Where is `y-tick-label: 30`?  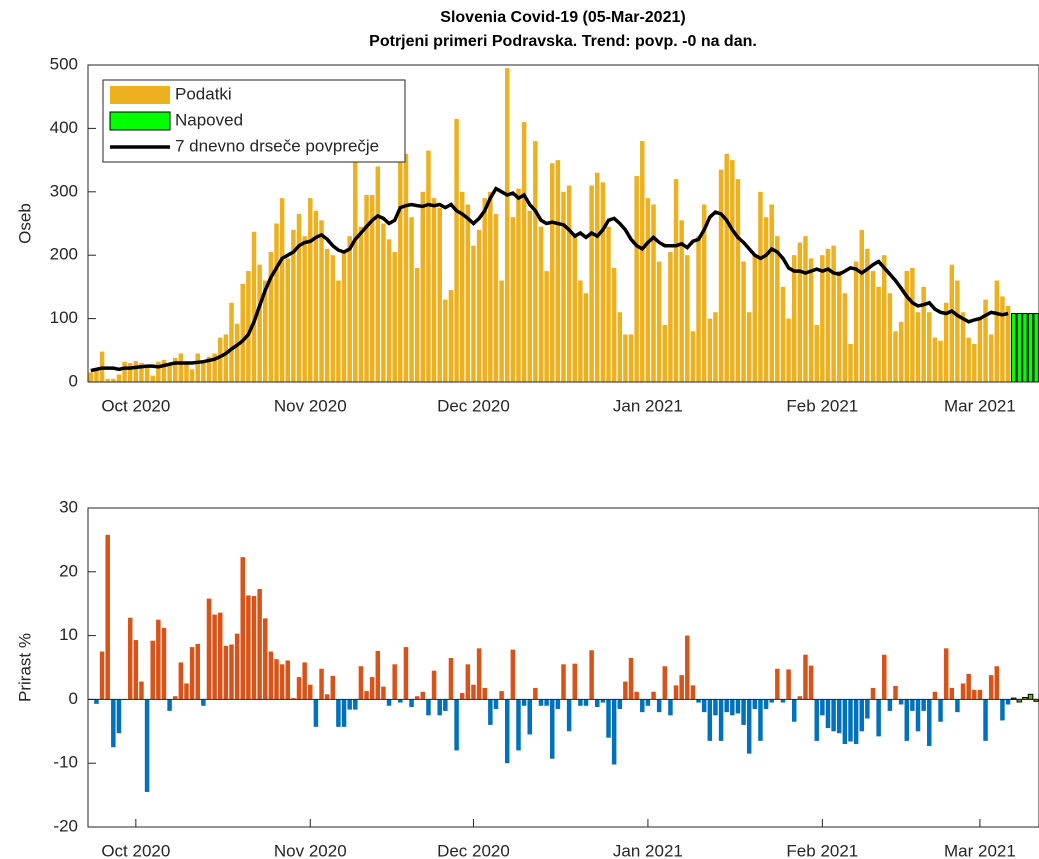
y-tick-label: 30 is located at coordinates (68, 506).